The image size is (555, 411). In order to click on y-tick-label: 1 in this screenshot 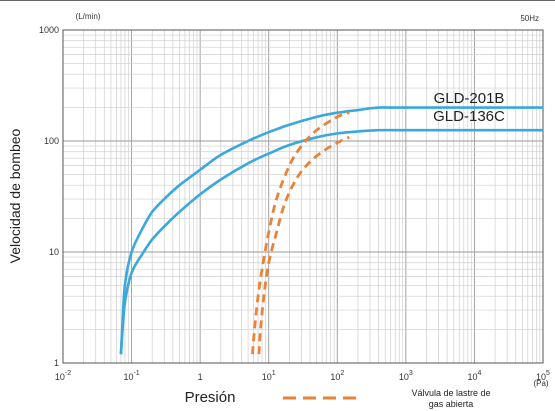, I will do `click(56, 363)`.